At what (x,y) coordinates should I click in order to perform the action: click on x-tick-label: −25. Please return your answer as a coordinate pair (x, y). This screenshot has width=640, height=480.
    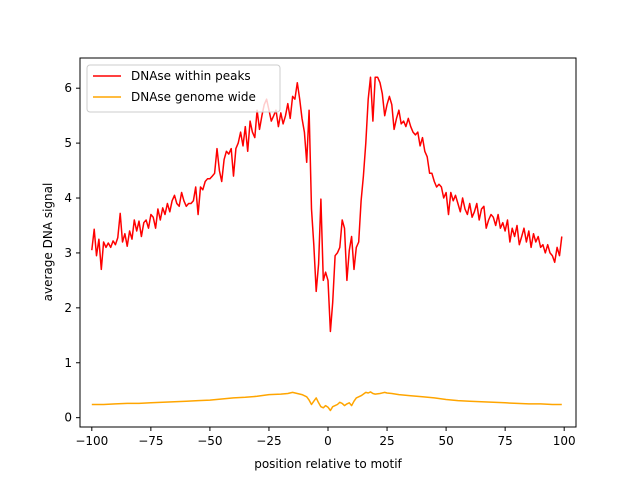
    Looking at the image, I should click on (268, 441).